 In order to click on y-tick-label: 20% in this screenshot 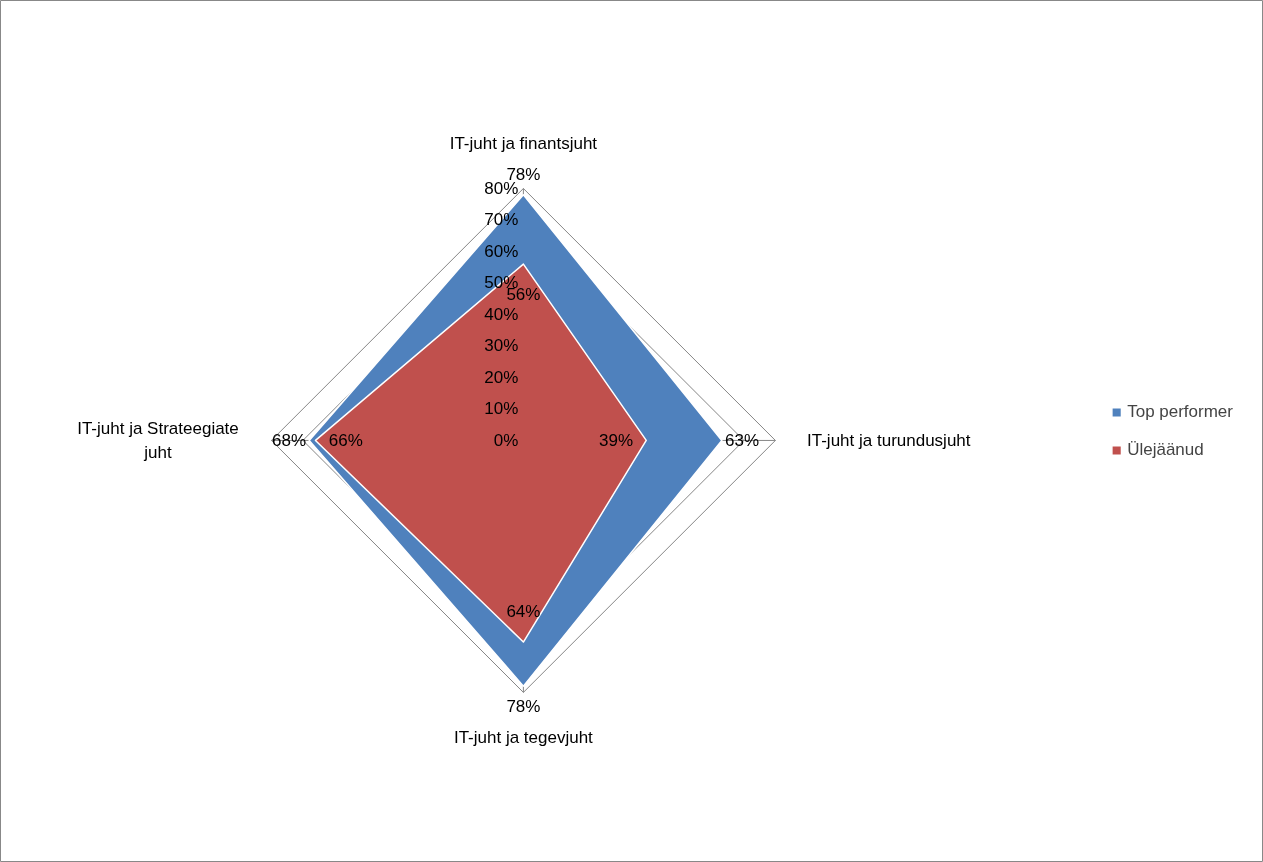, I will do `click(501, 377)`.